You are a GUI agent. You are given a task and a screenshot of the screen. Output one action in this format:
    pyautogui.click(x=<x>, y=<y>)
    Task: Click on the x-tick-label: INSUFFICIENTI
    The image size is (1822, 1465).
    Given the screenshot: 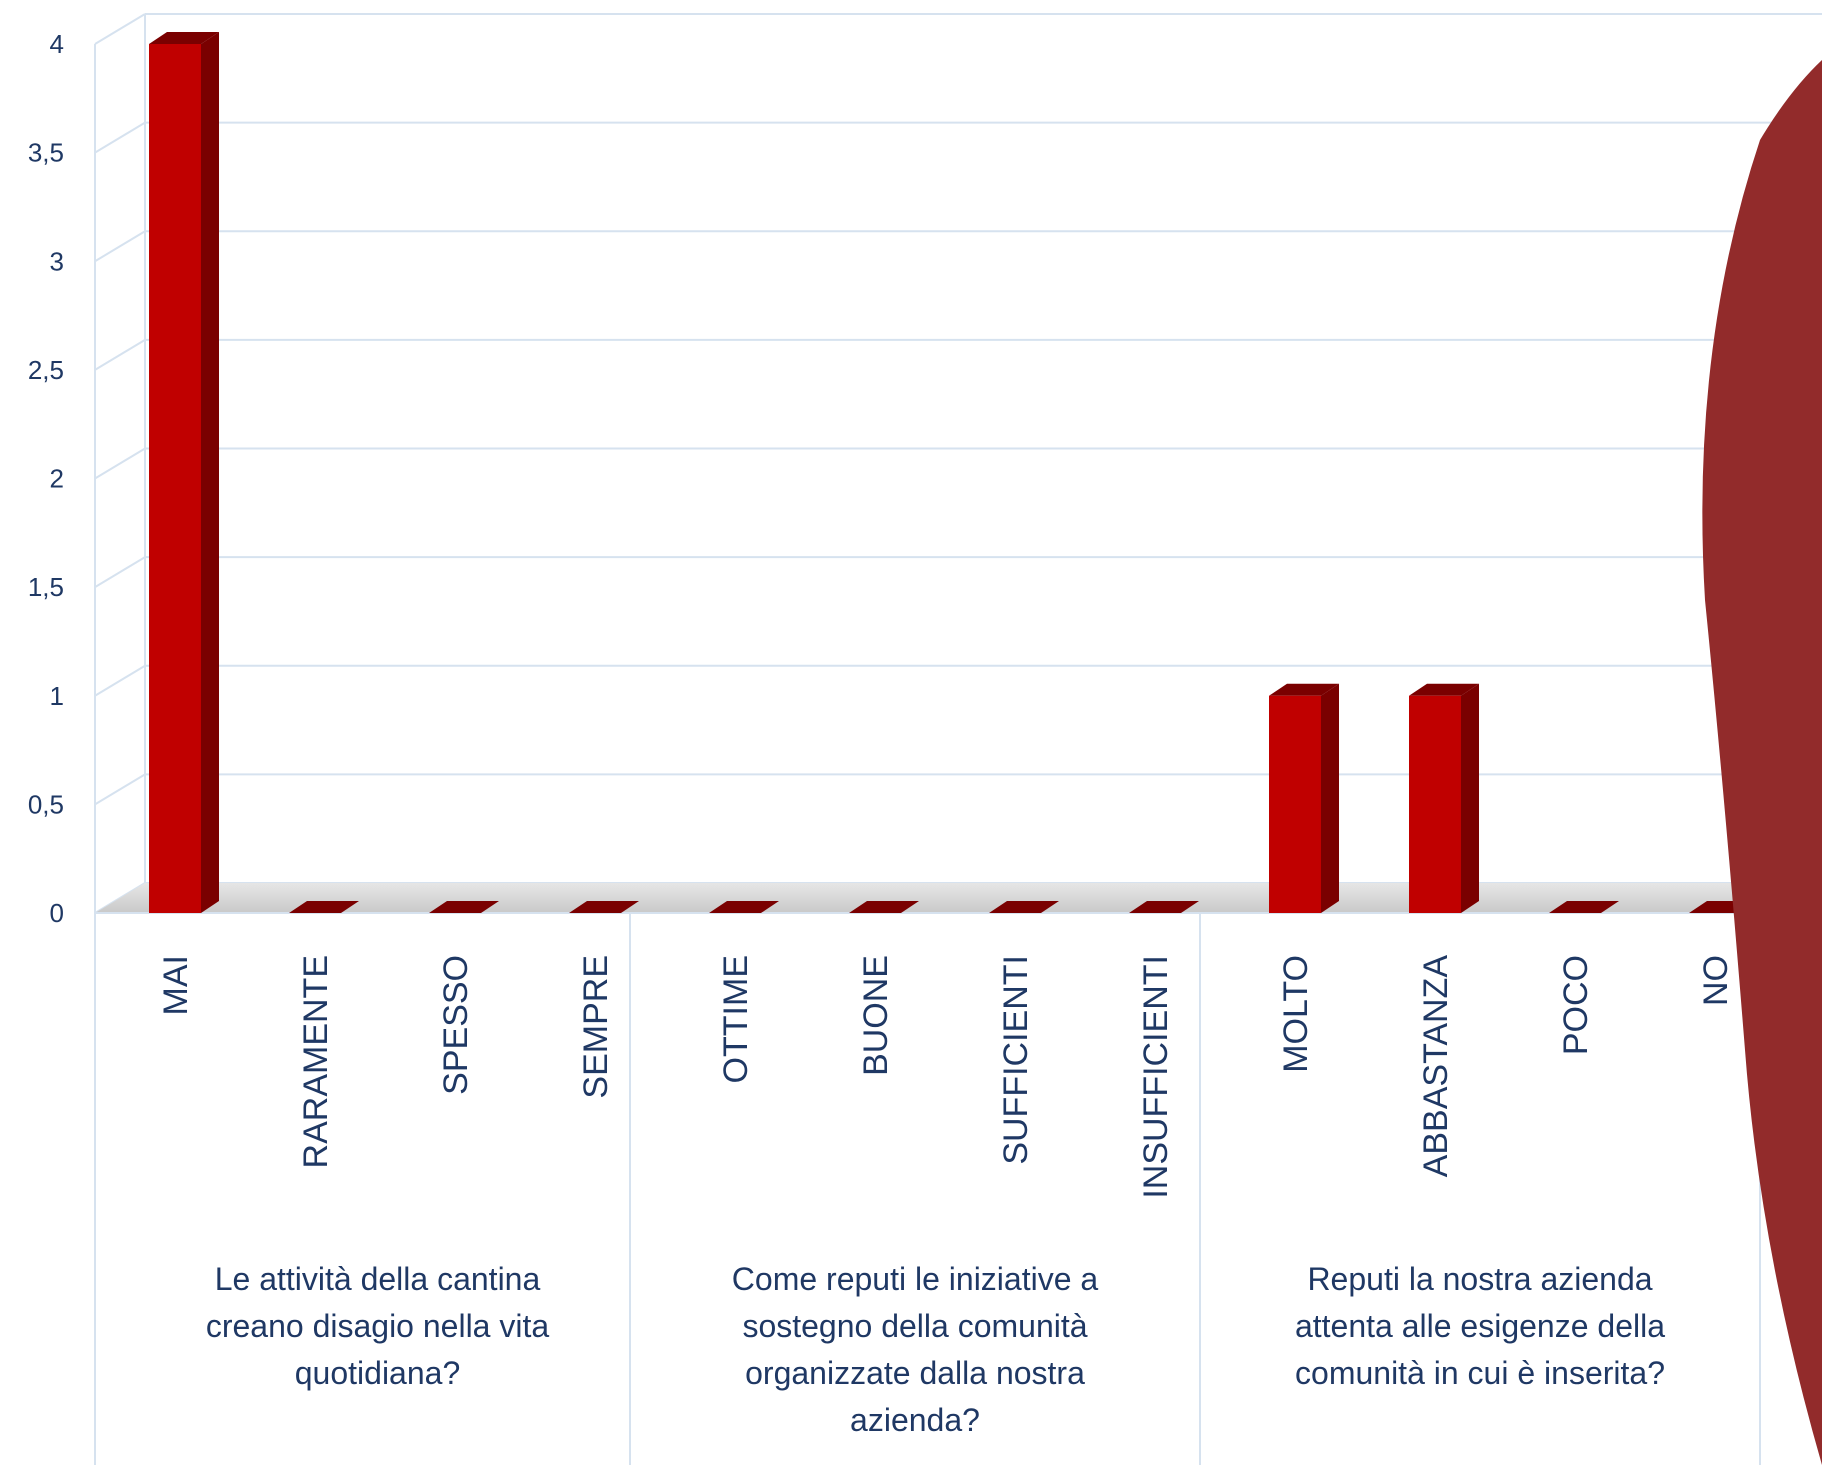 What is the action you would take?
    pyautogui.click(x=1156, y=1077)
    